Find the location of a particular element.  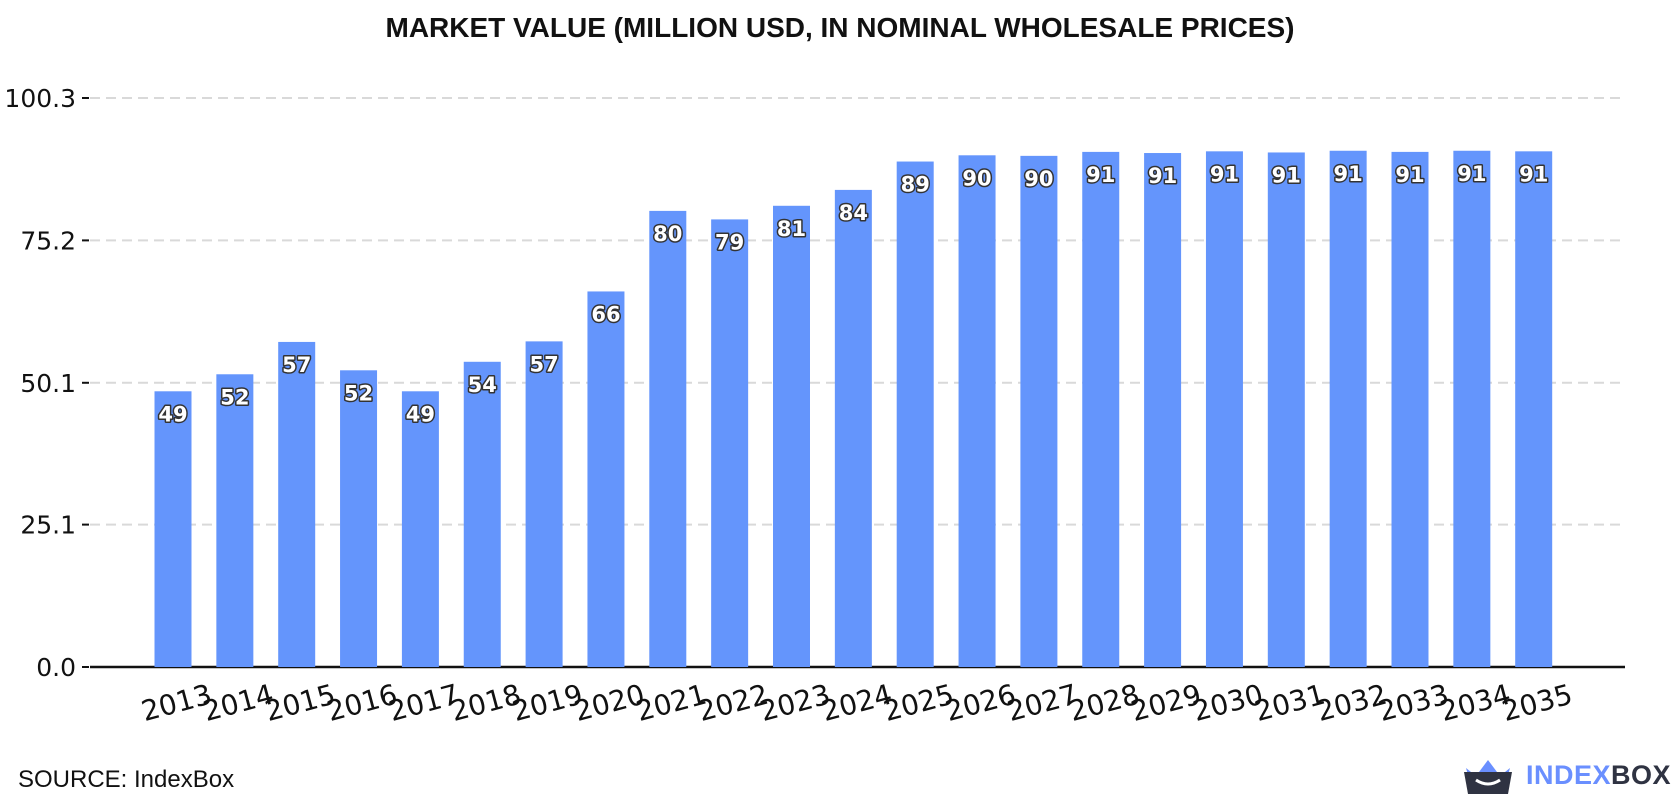

y-tick-label: 25.1 is located at coordinates (48, 525).